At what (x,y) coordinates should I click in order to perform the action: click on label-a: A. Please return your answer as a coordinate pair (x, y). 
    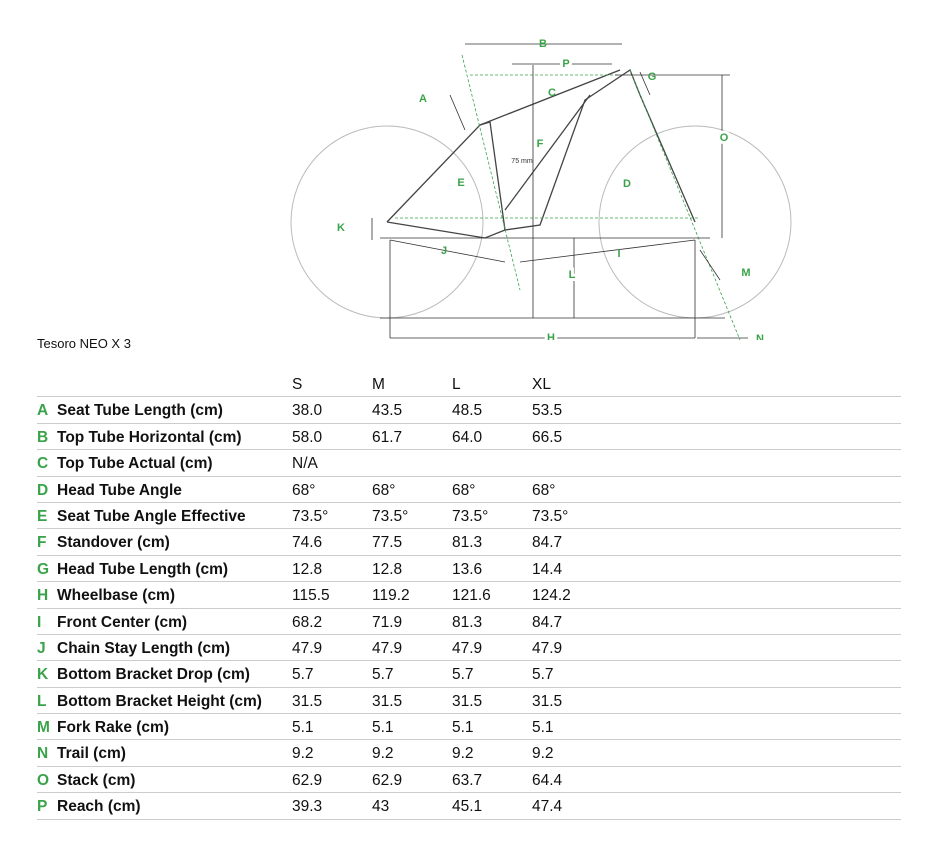
    Looking at the image, I should click on (423, 99).